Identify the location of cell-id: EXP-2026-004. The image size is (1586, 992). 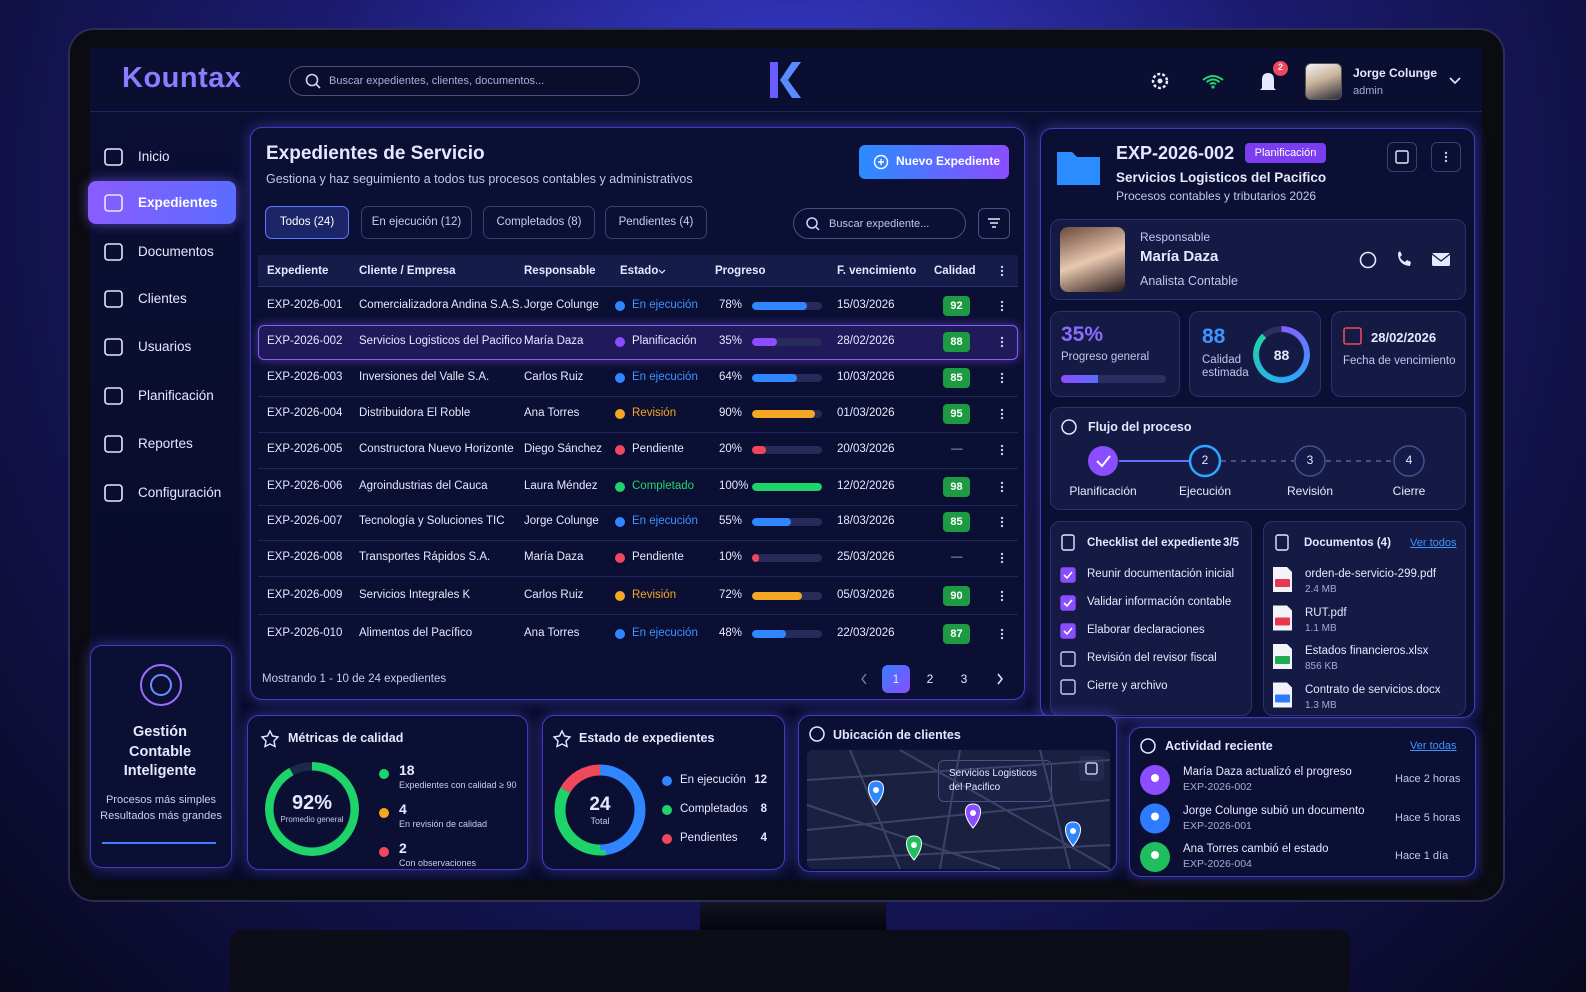
(305, 413).